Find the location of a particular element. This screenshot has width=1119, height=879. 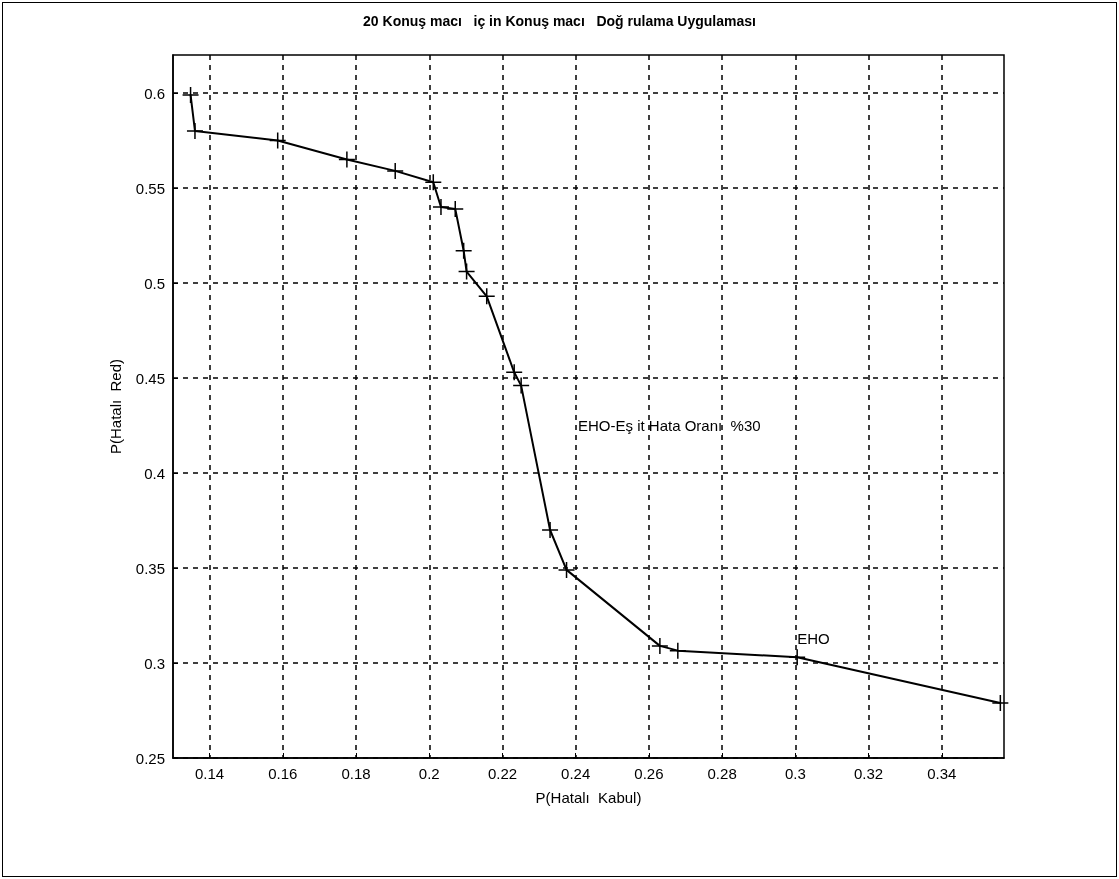

x-tick-label: 0.14 is located at coordinates (210, 773).